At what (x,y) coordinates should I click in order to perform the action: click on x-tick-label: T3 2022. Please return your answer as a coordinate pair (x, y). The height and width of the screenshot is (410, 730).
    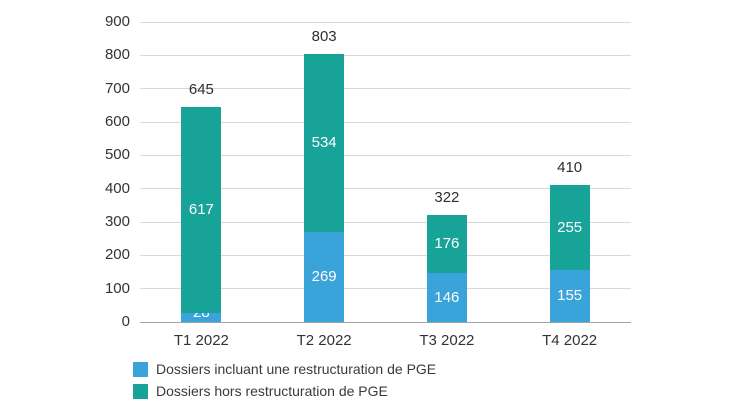
    Looking at the image, I should click on (447, 340).